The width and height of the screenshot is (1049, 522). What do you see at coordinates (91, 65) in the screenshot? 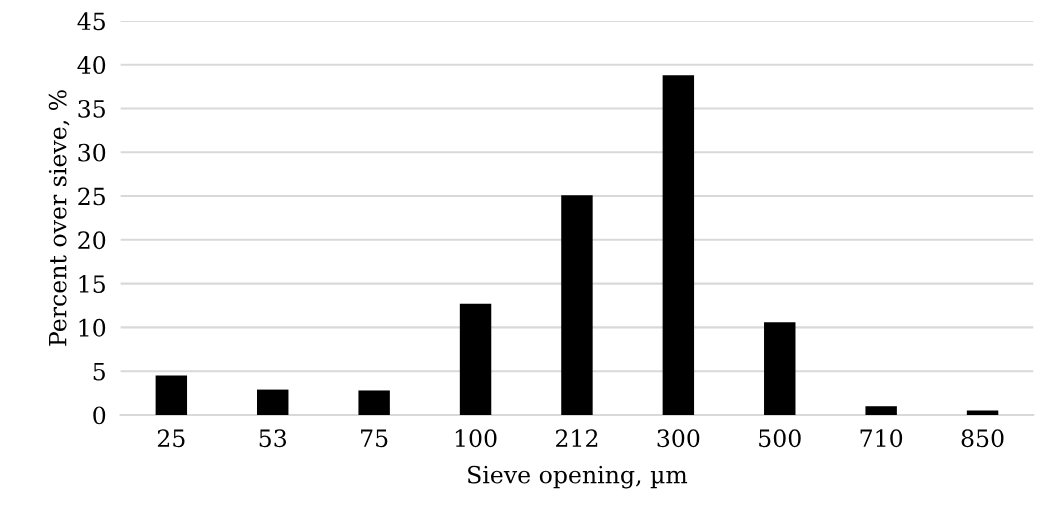
I see `y-tick-label: 40` at bounding box center [91, 65].